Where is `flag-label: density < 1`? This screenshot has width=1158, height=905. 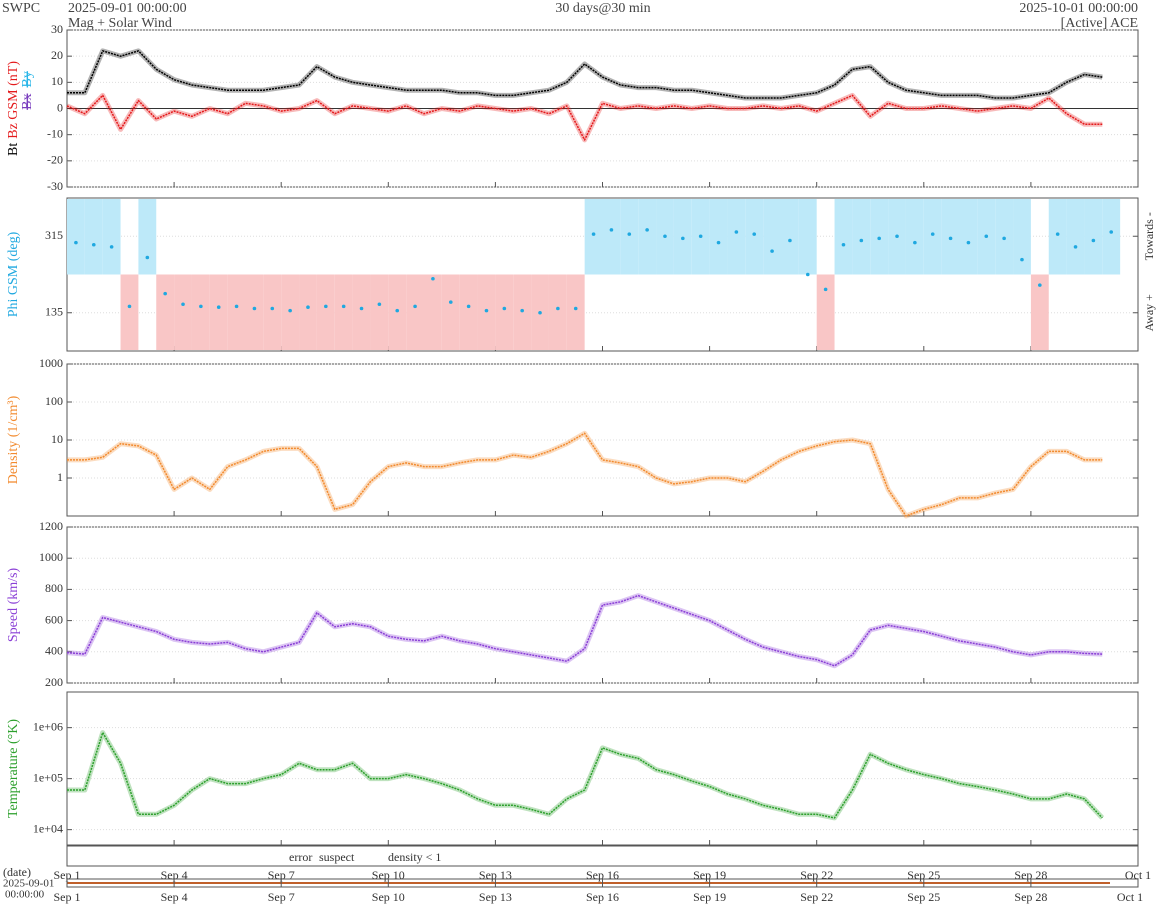 flag-label: density < 1 is located at coordinates (414, 857).